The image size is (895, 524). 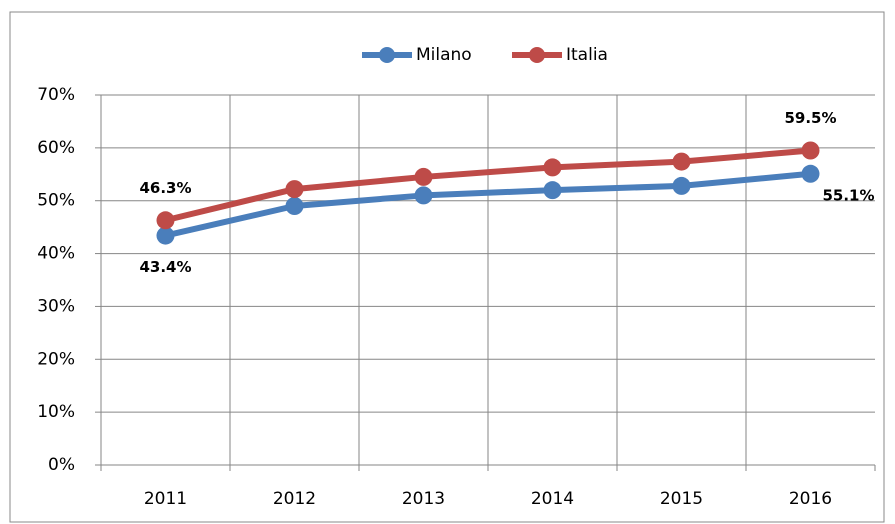 I want to click on x-tick-label: 2013, so click(x=423, y=499).